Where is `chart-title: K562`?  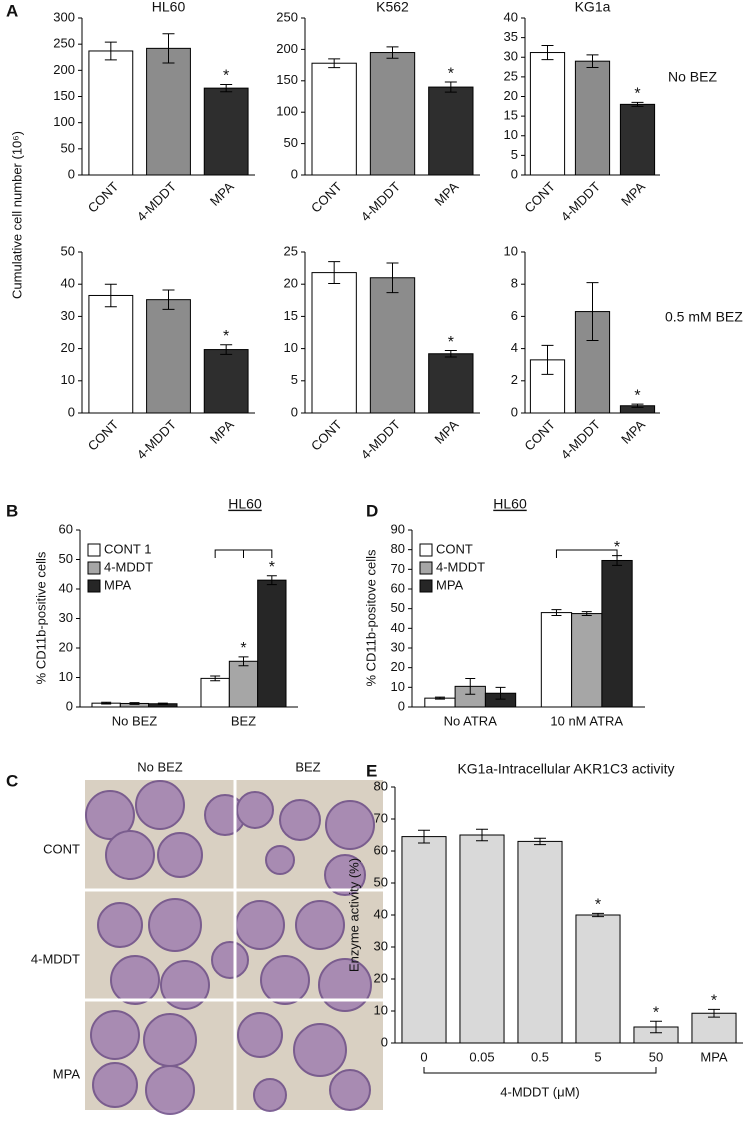 chart-title: K562 is located at coordinates (392, 7).